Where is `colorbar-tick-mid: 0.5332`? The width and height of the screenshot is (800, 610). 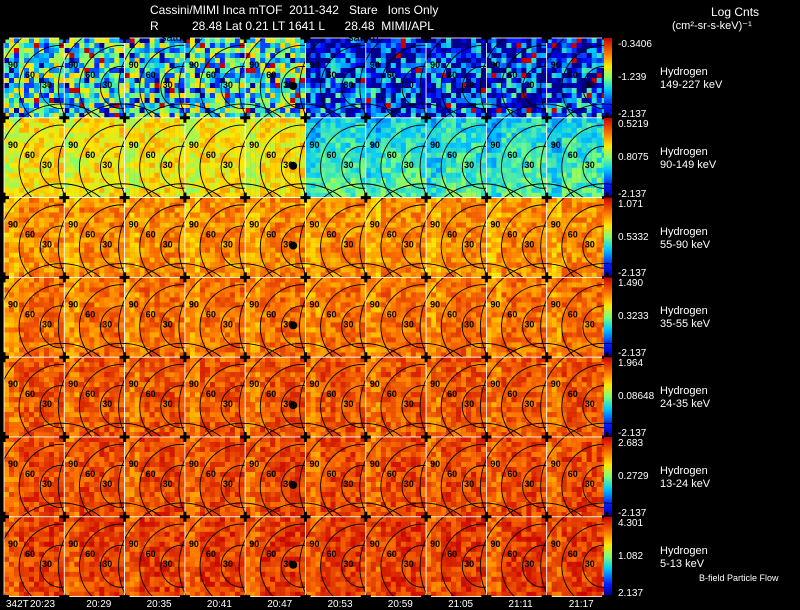
colorbar-tick-mid: 0.5332 is located at coordinates (633, 237).